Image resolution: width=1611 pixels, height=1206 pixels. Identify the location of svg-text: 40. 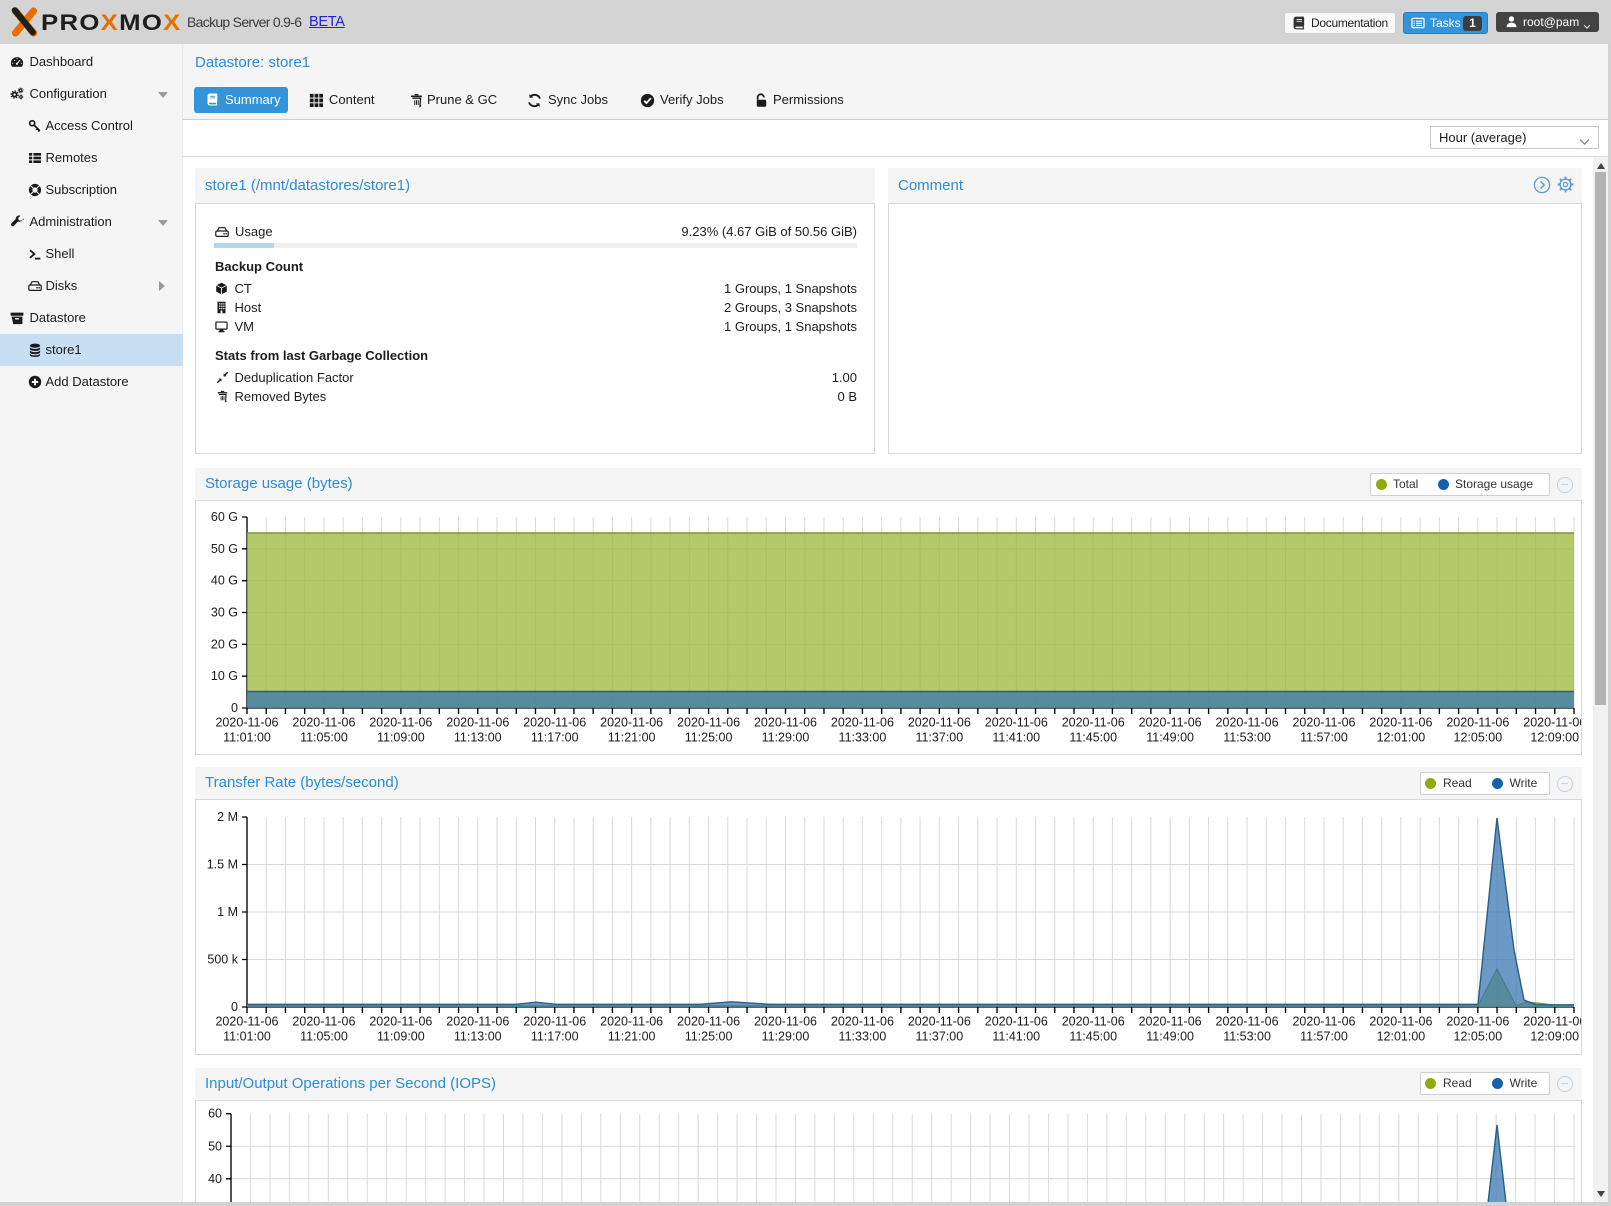
(215, 1179).